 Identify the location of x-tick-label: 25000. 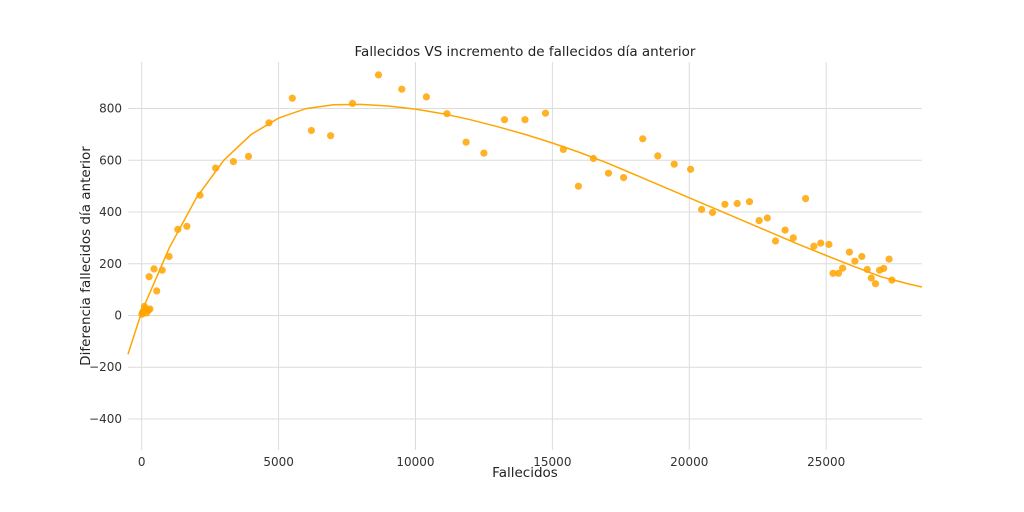
(826, 462).